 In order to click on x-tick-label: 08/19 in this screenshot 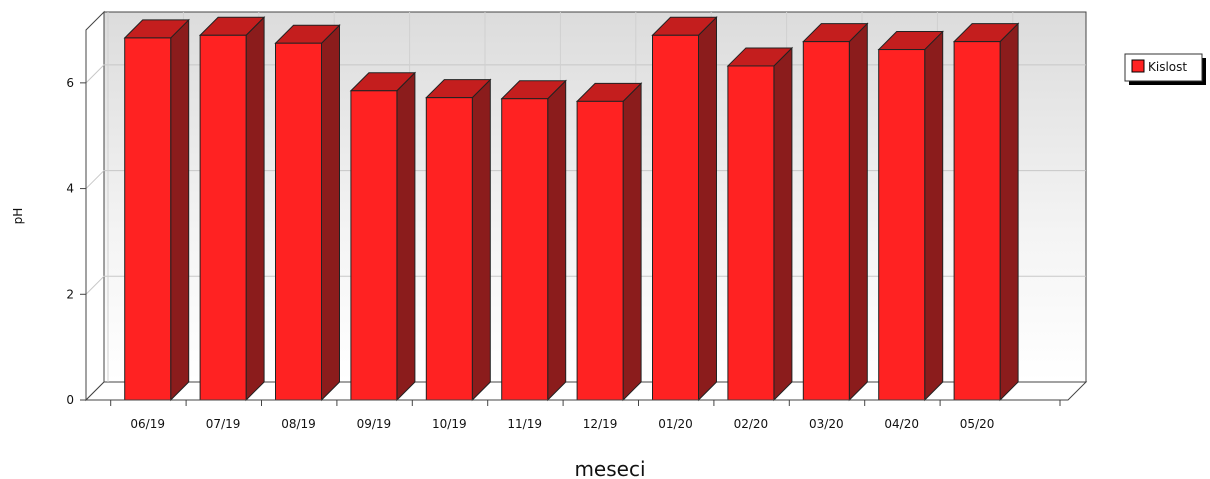, I will do `click(298, 424)`.